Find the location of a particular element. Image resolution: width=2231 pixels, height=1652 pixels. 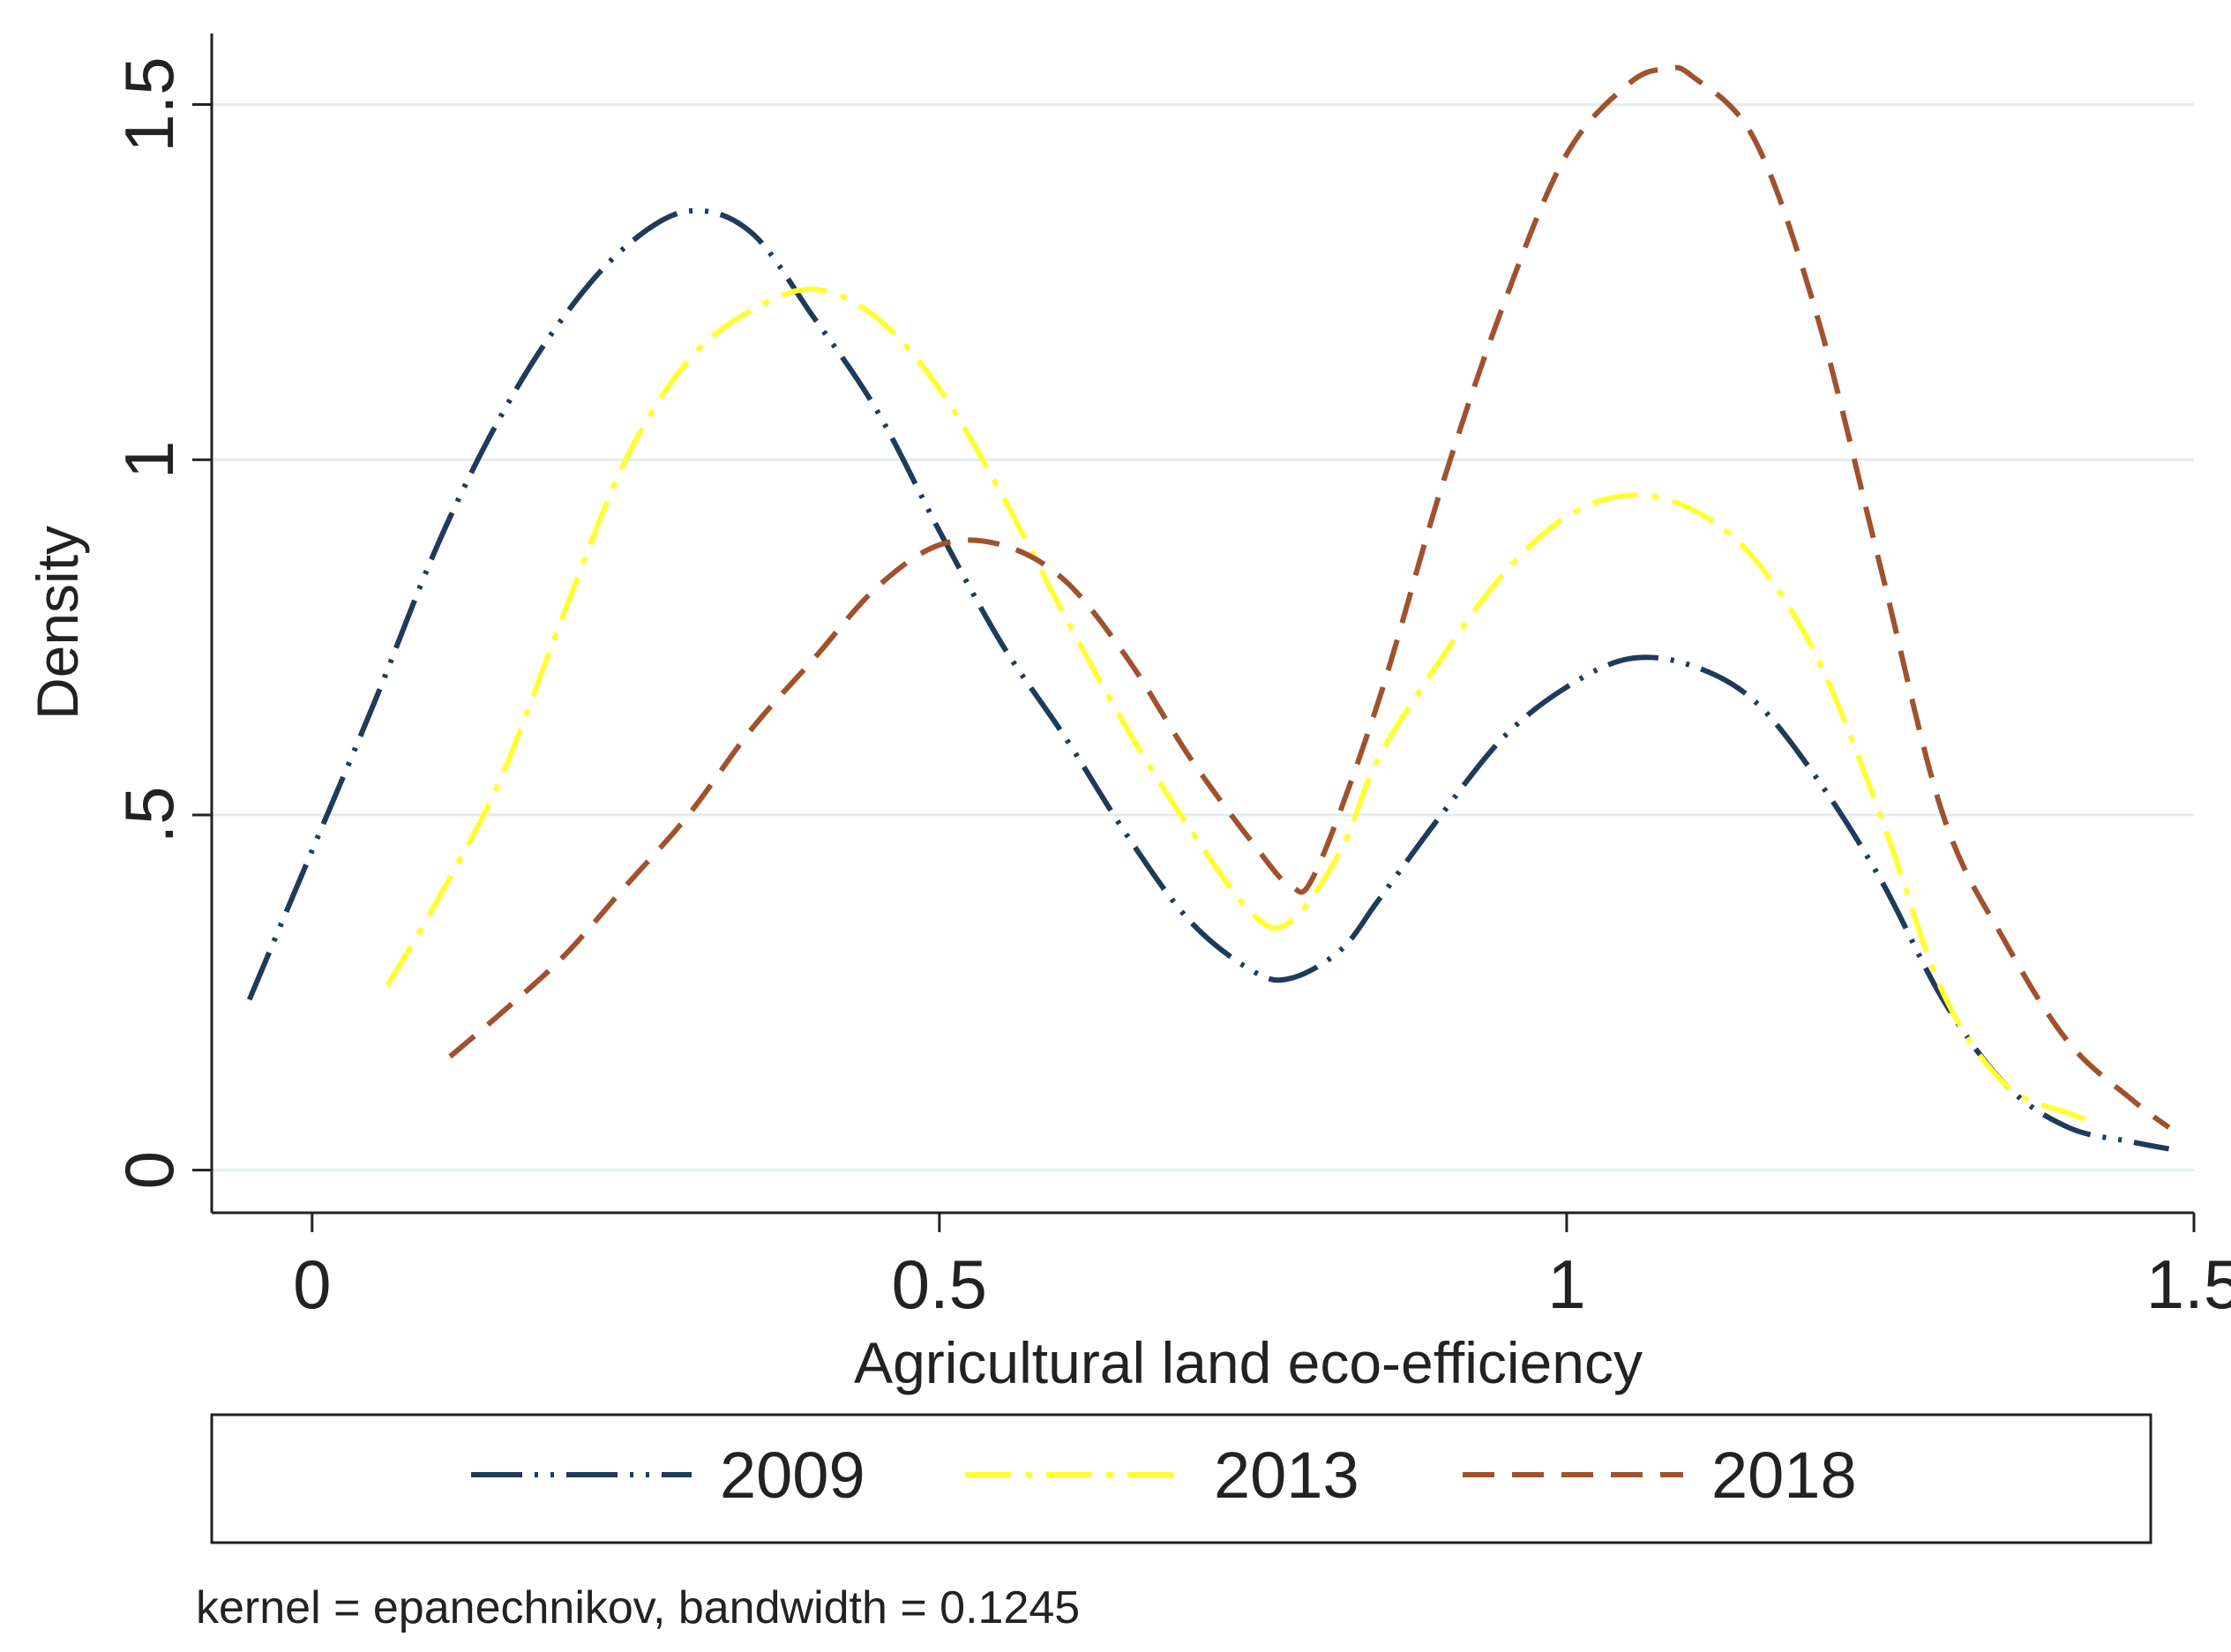

y-tick-label: 1.5 is located at coordinates (149, 104).